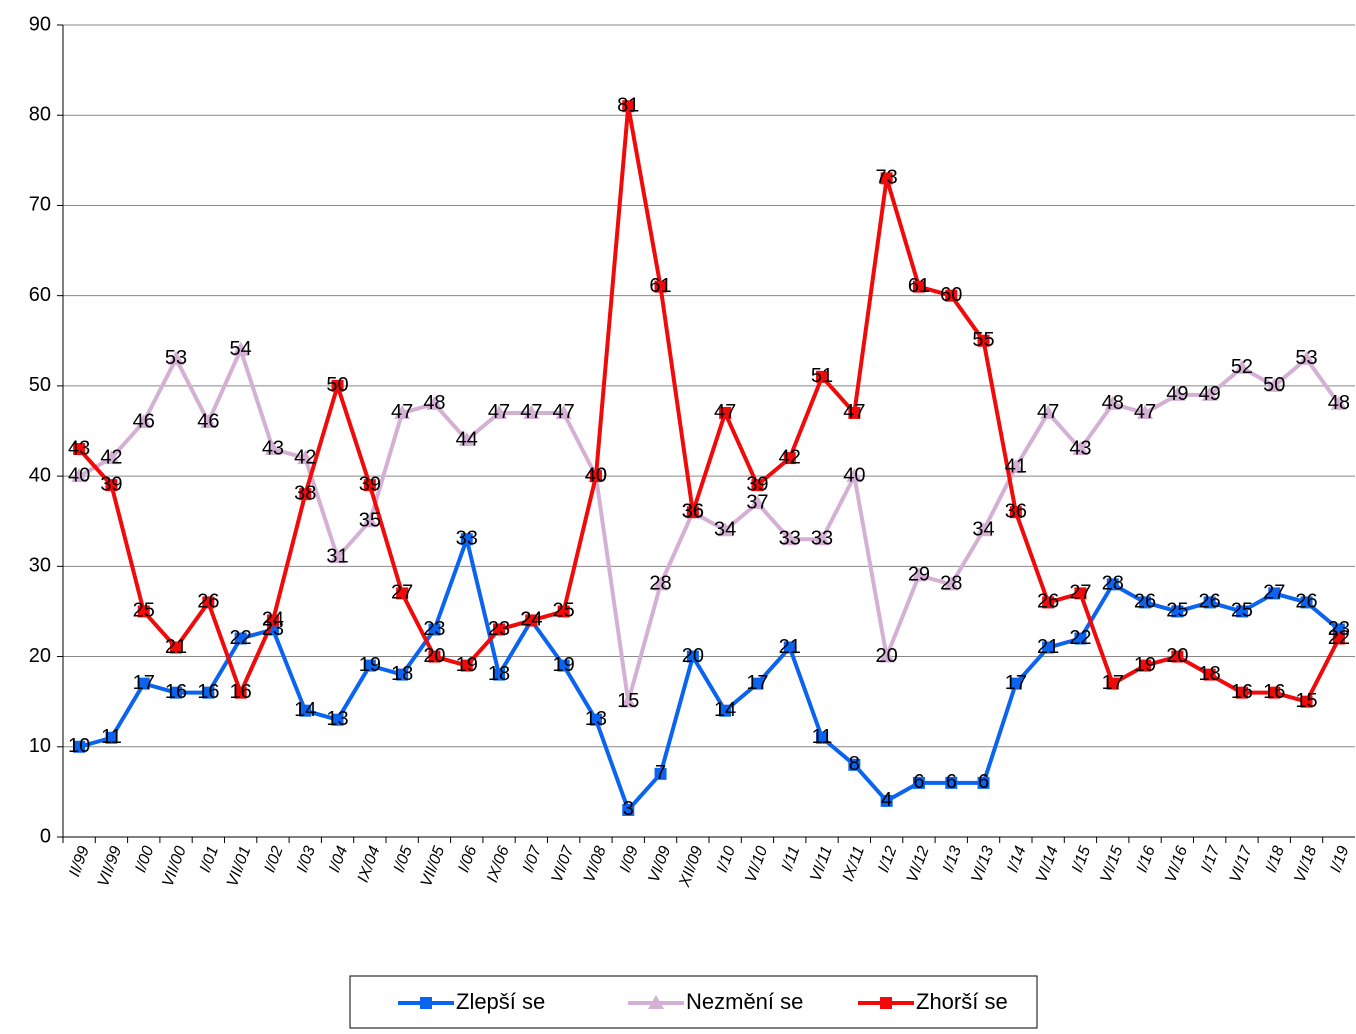  What do you see at coordinates (79, 746) in the screenshot?
I see `data-label: 10` at bounding box center [79, 746].